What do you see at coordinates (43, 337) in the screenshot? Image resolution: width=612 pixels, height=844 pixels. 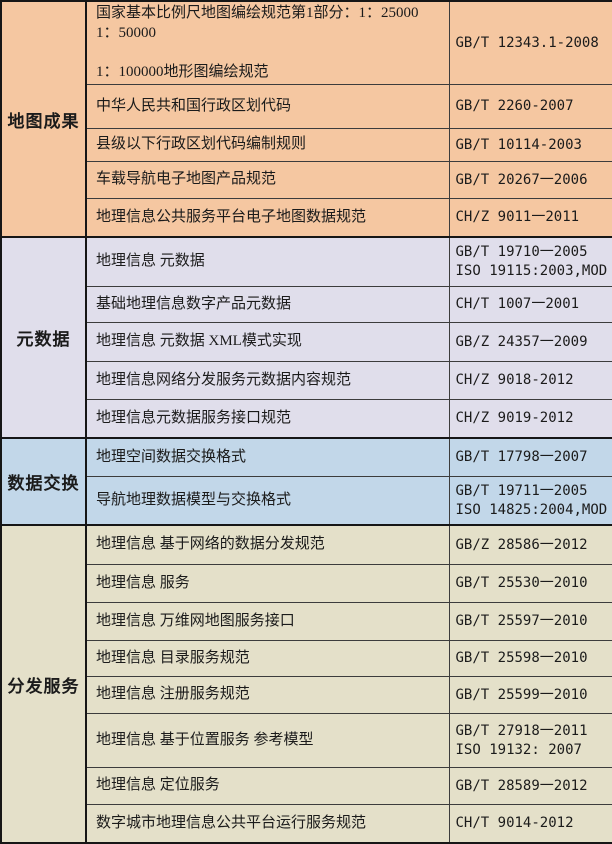 I see `category-cell: 元数据` at bounding box center [43, 337].